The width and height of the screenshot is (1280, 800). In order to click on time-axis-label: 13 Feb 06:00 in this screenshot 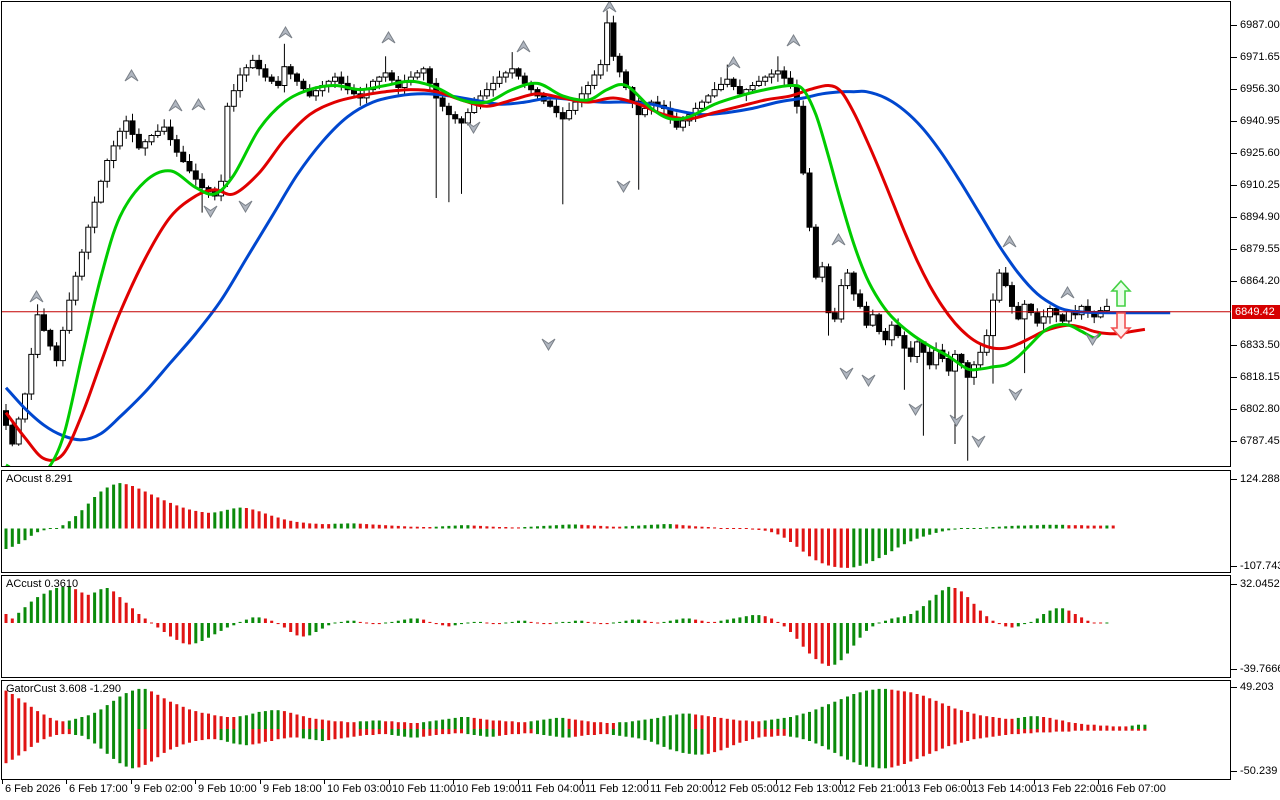, I will do `click(940, 789)`.